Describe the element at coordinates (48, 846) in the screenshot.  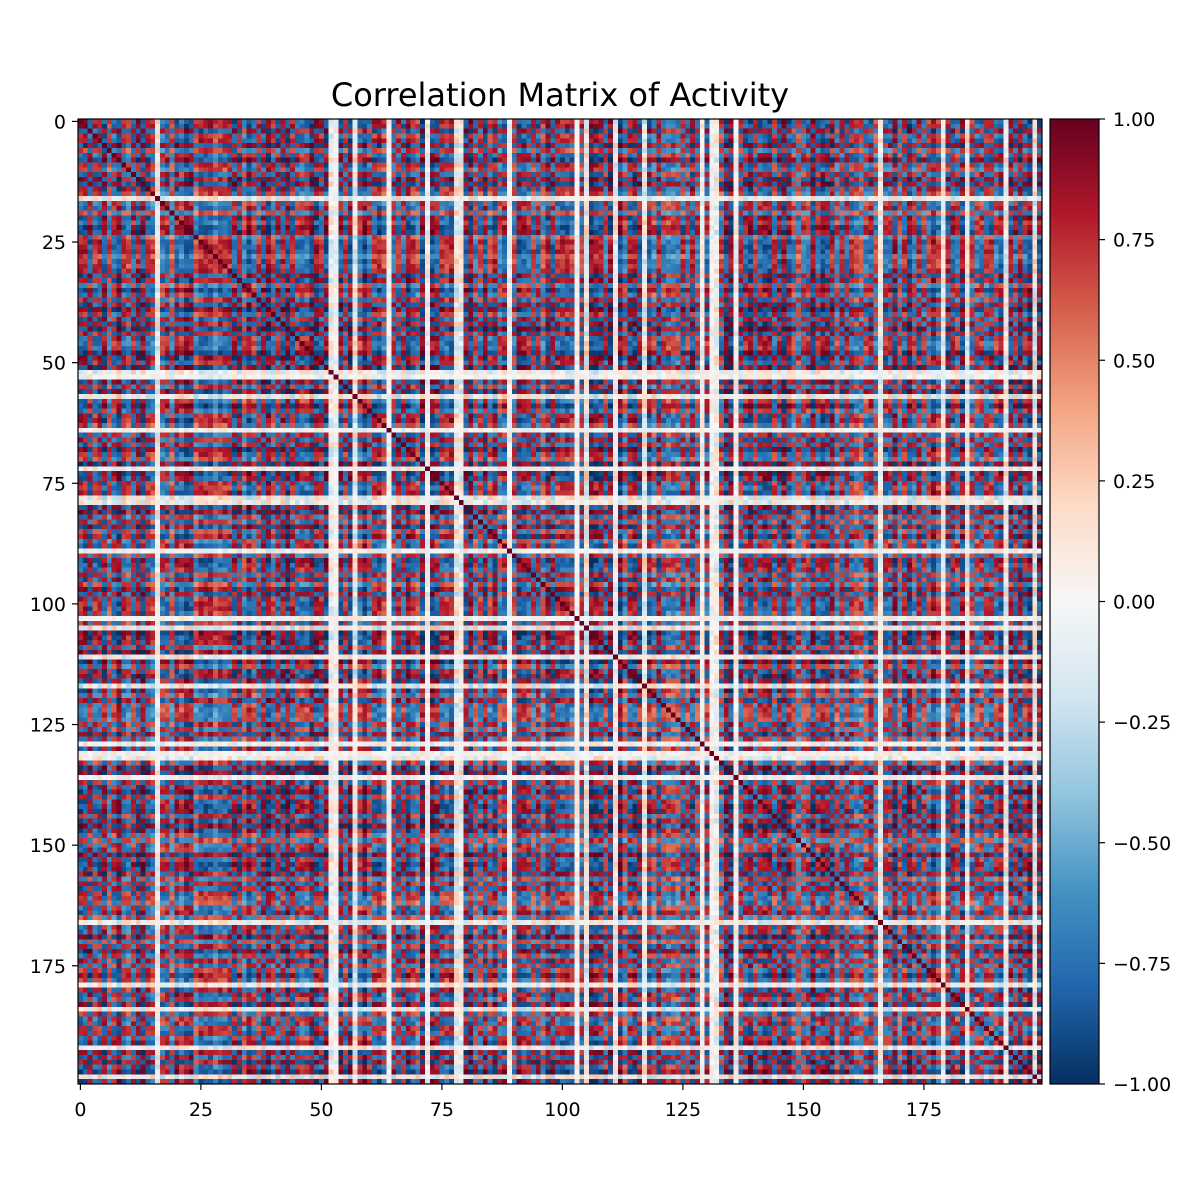
I see `y-tick-label: 150` at that location.